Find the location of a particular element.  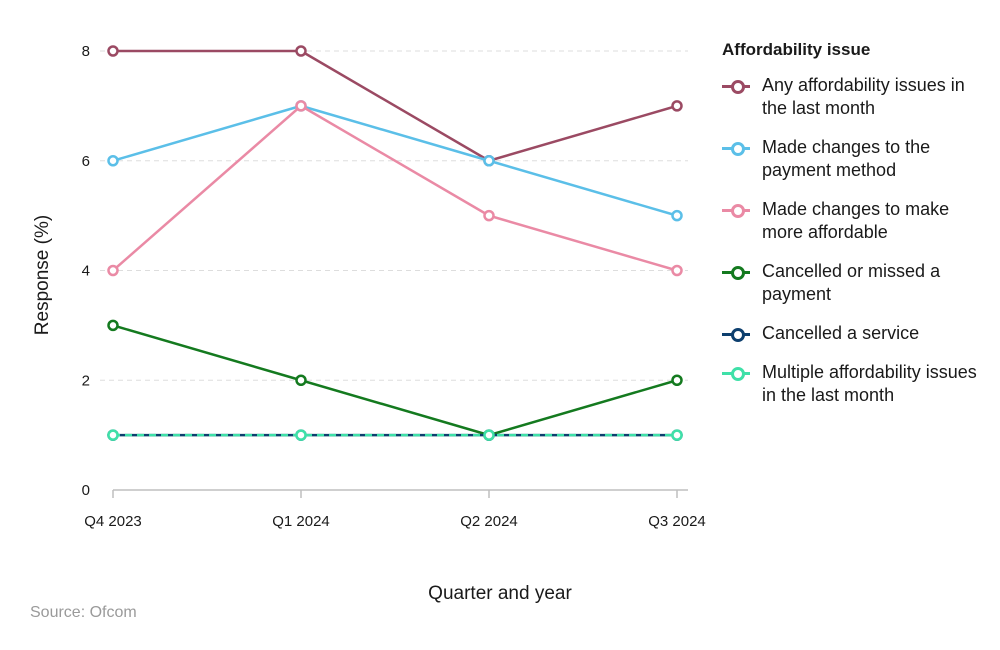

y-tick-label: 8 is located at coordinates (86, 51).